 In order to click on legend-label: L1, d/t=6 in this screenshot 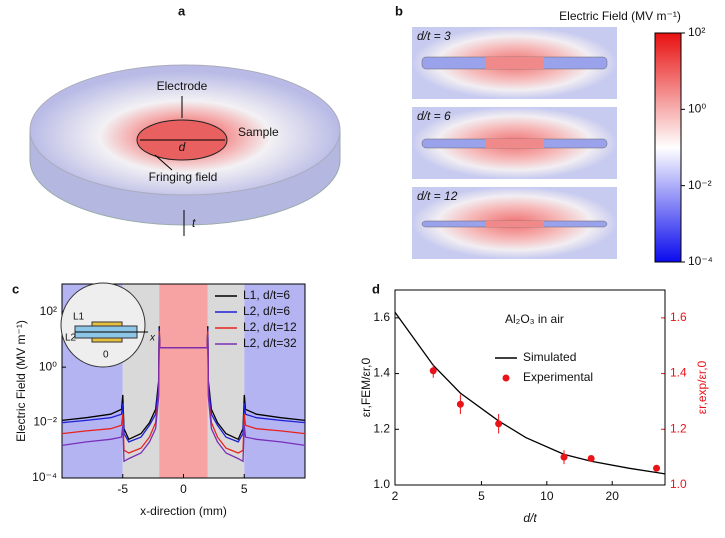, I will do `click(266, 295)`.